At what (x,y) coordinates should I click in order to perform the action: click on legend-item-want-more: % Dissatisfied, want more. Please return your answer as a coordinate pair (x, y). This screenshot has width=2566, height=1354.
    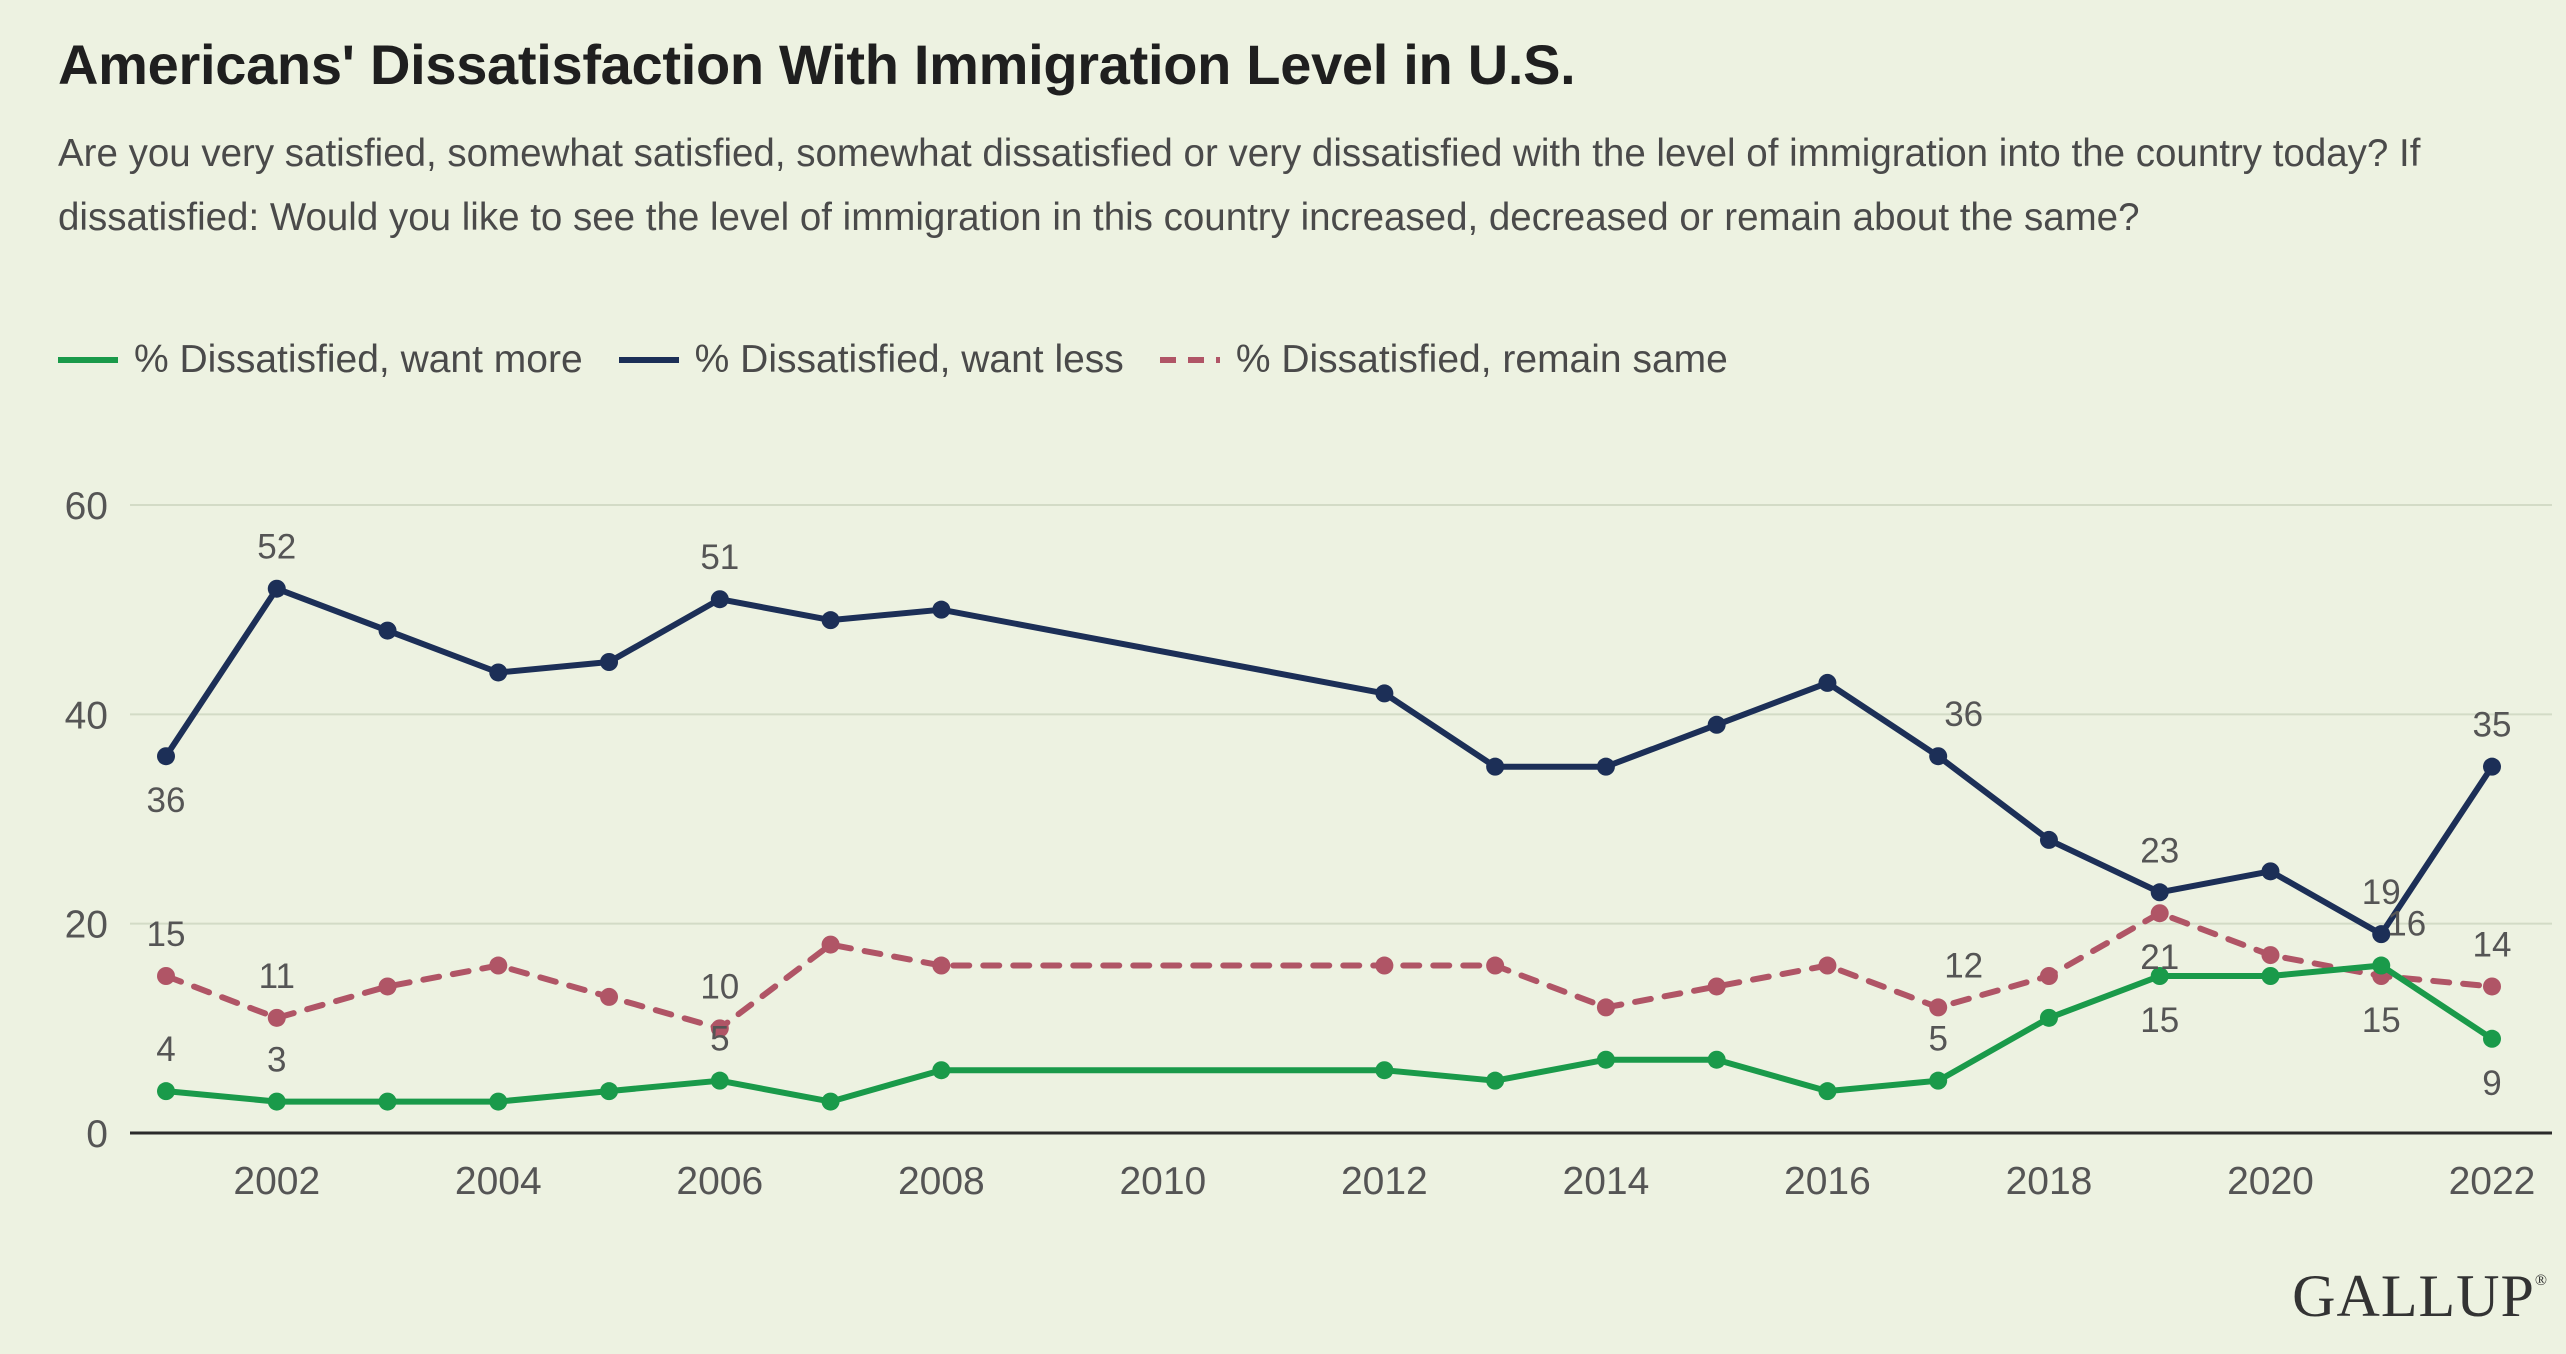
    Looking at the image, I should click on (320, 360).